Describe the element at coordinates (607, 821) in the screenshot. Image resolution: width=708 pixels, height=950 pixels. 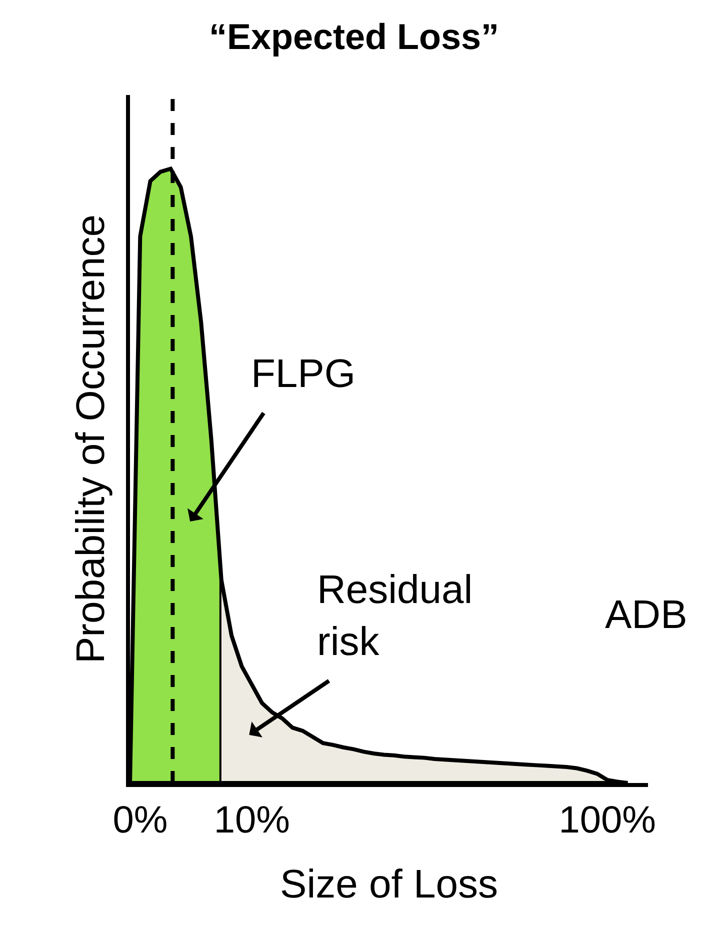
I see `x-tick-label: 100%` at that location.